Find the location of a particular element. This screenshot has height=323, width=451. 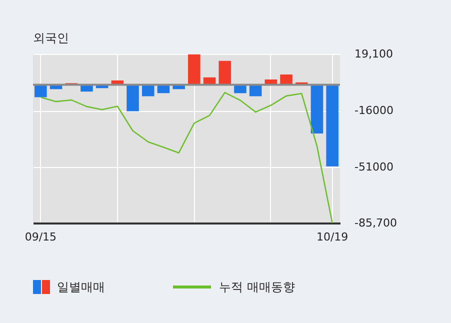

legend-label: 누적 매매동향 is located at coordinates (257, 287).